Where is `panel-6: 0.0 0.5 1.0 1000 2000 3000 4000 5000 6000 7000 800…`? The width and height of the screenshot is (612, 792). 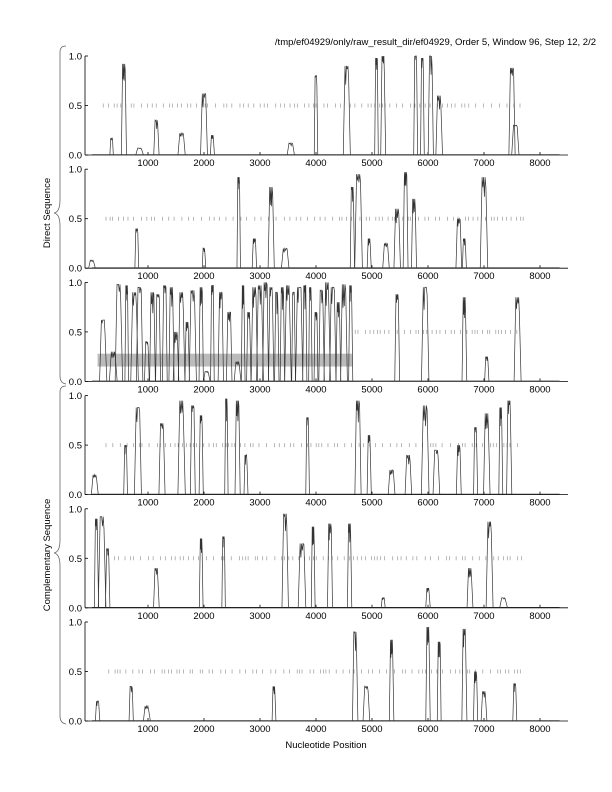 panel-6: 0.0 0.5 1.0 1000 2000 3000 4000 5000 6000 7000 800… is located at coordinates (318, 676).